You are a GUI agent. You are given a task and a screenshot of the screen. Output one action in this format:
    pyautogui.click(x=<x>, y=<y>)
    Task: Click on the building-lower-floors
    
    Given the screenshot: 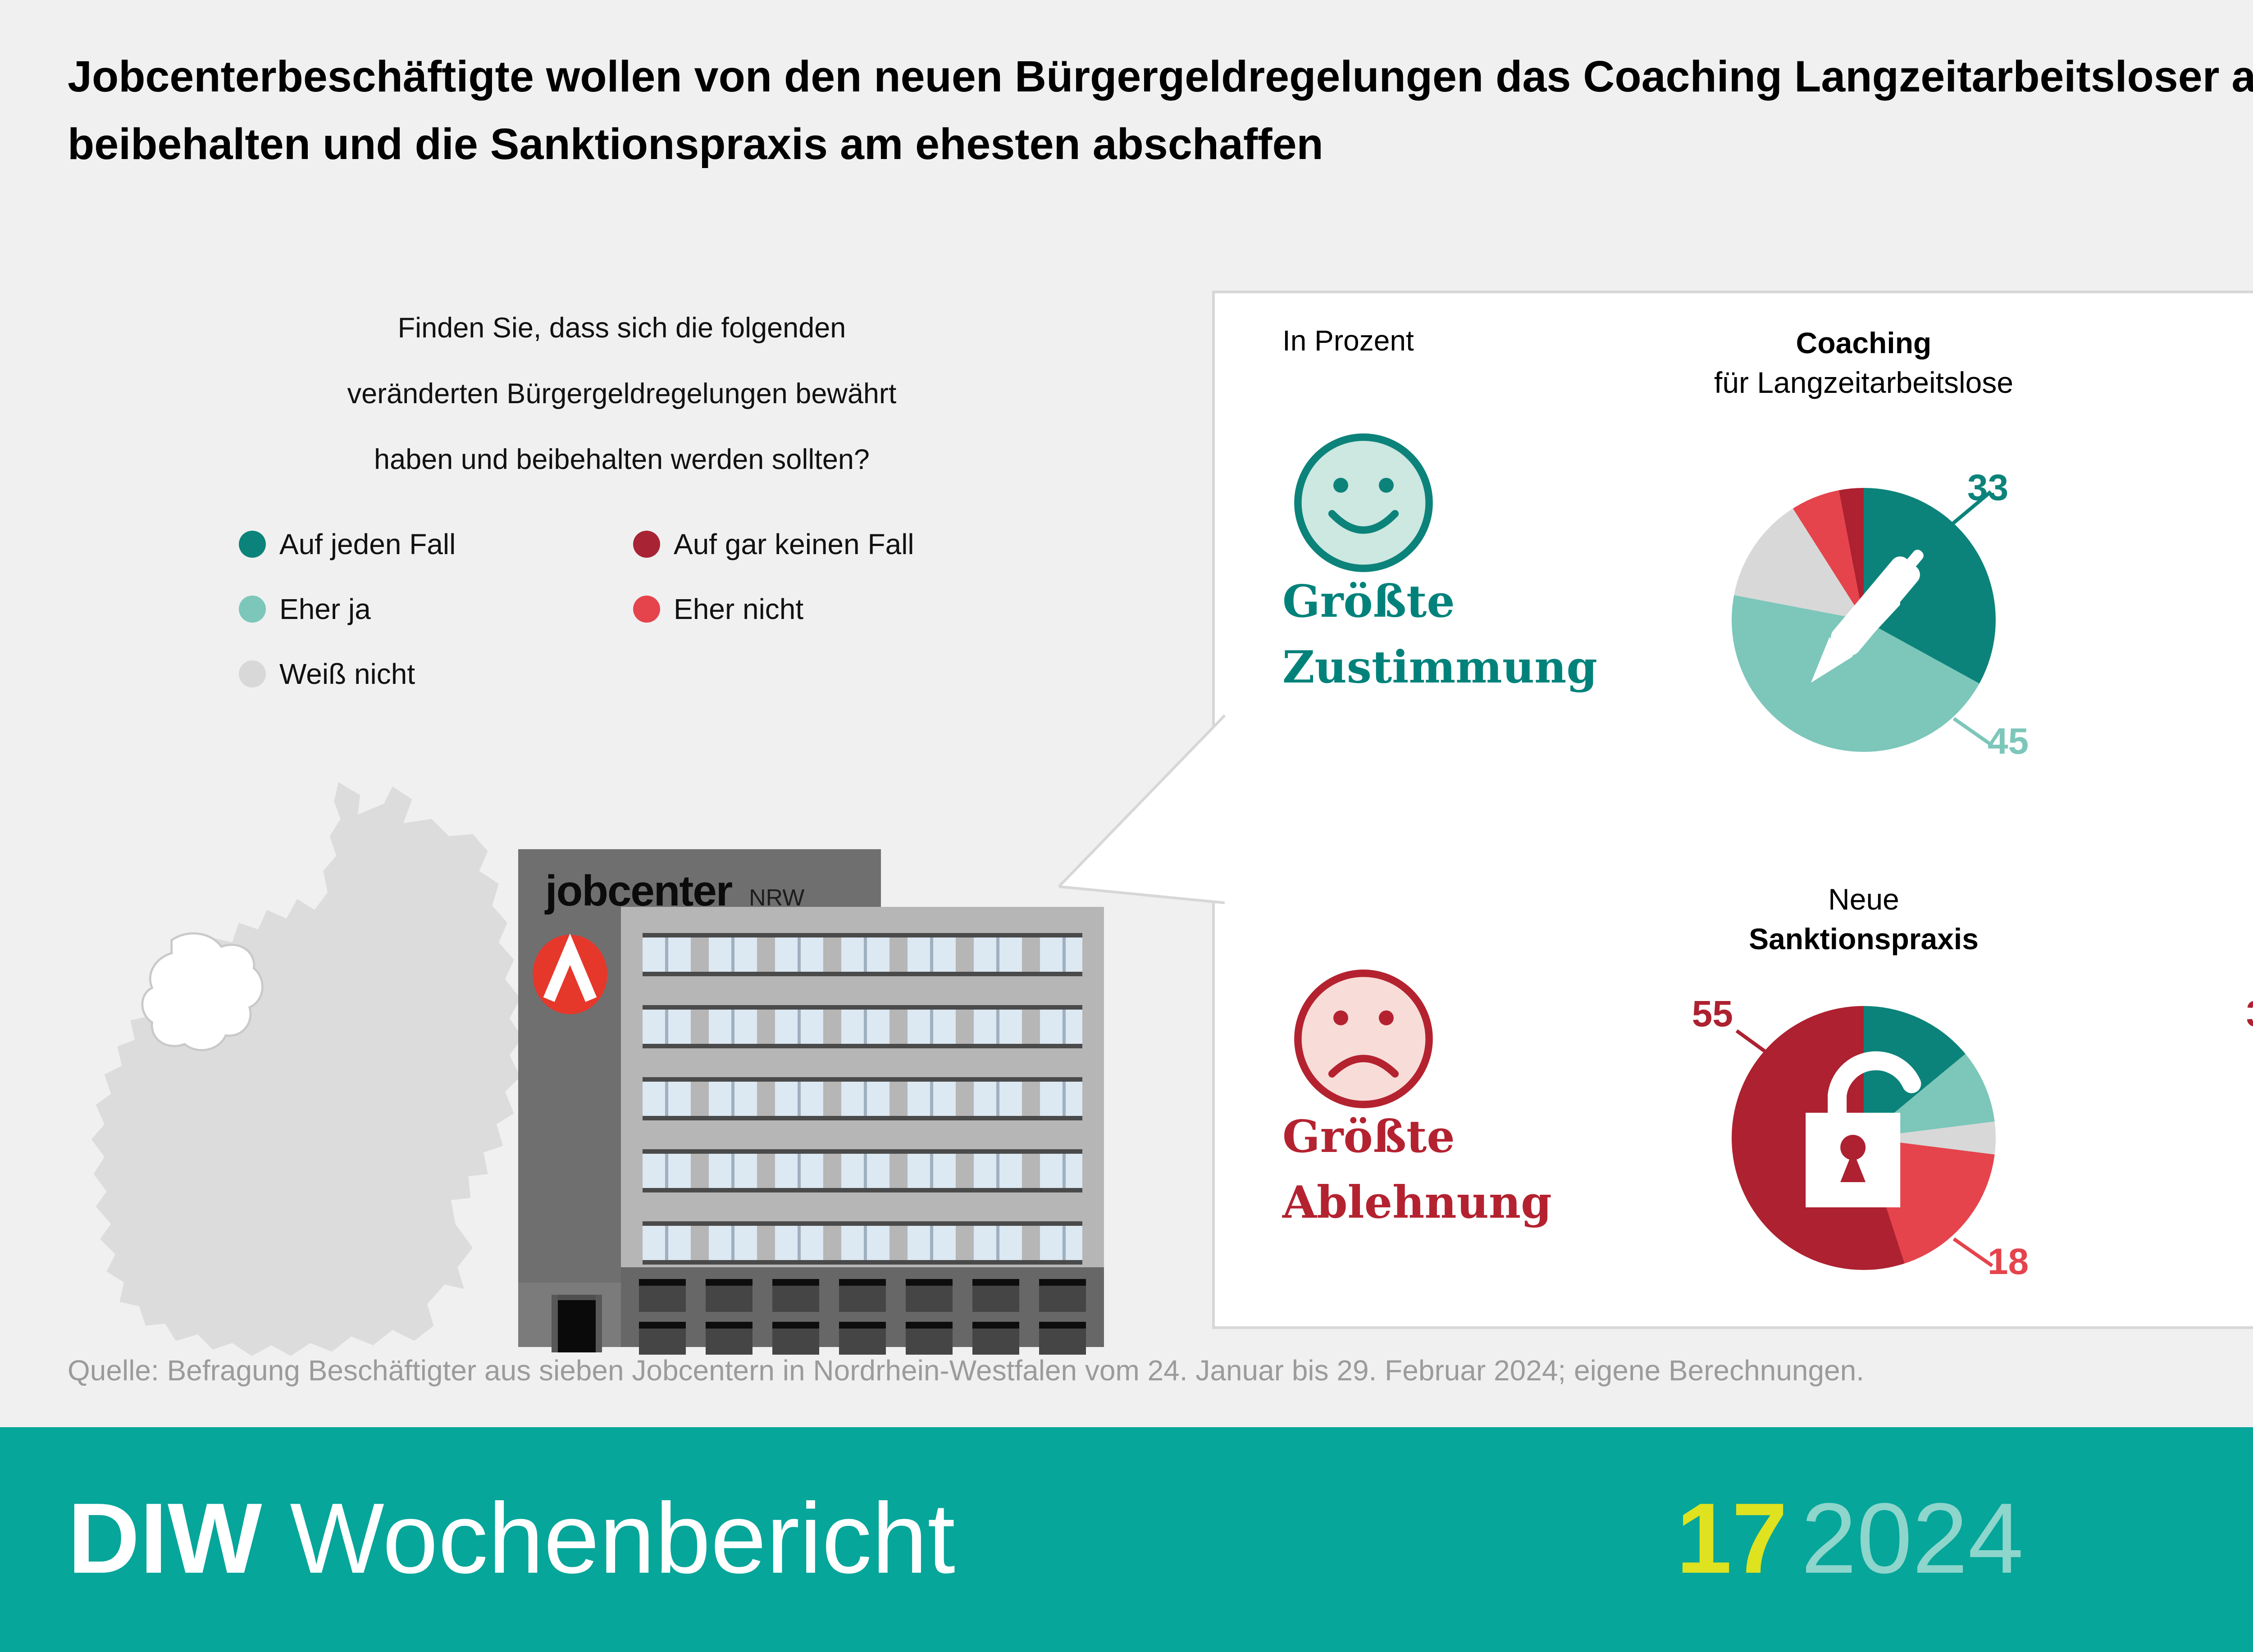 What is the action you would take?
    pyautogui.click(x=862, y=1311)
    